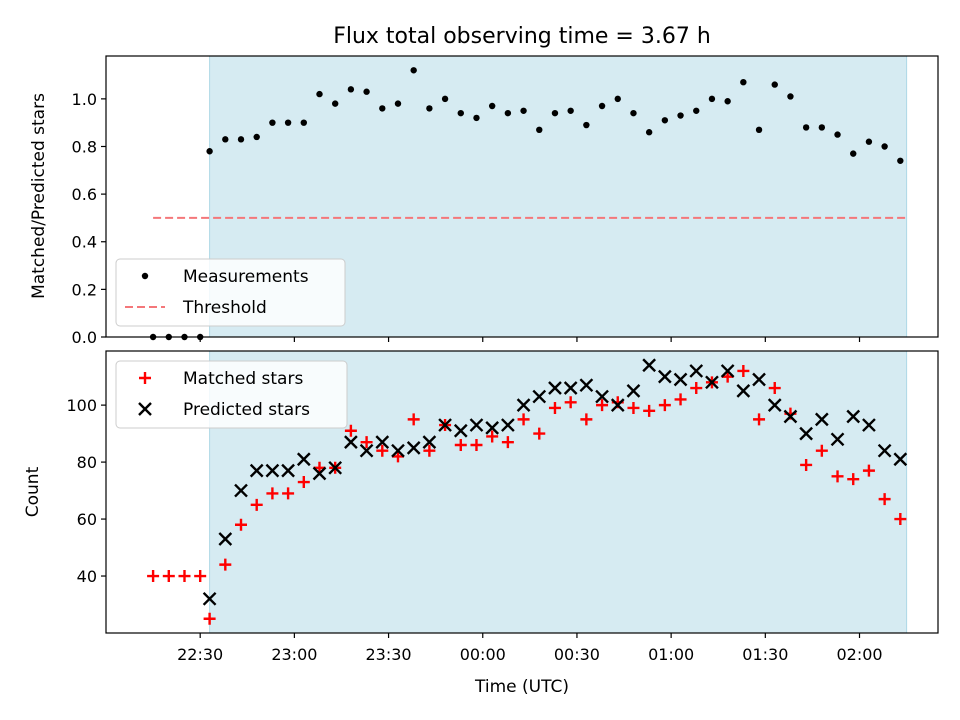 The width and height of the screenshot is (960, 720). Describe the element at coordinates (84, 289) in the screenshot. I see `top-y-tick-label: 0.2` at that location.